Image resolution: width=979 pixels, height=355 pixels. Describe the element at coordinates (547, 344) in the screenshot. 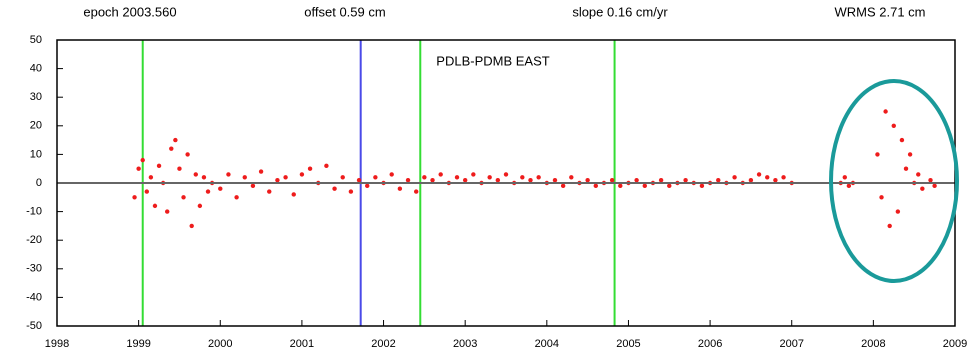

I see `x-tick-label: 2004` at that location.